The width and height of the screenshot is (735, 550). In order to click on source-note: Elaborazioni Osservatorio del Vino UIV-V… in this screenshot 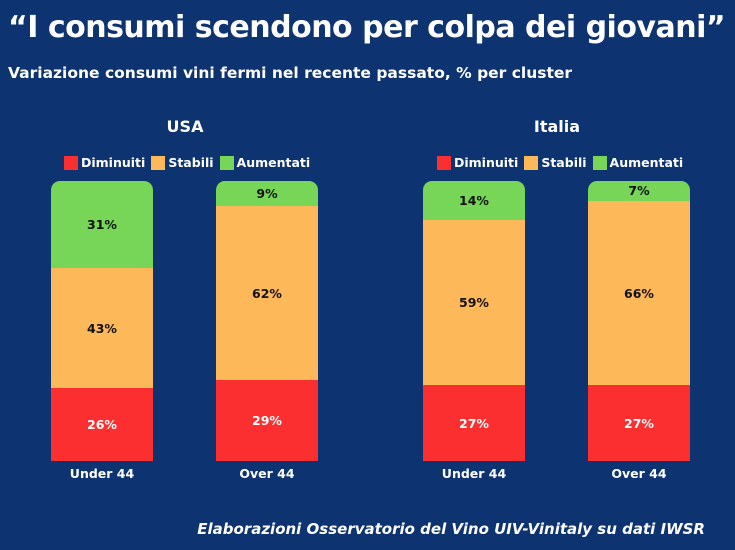, I will do `click(451, 529)`.